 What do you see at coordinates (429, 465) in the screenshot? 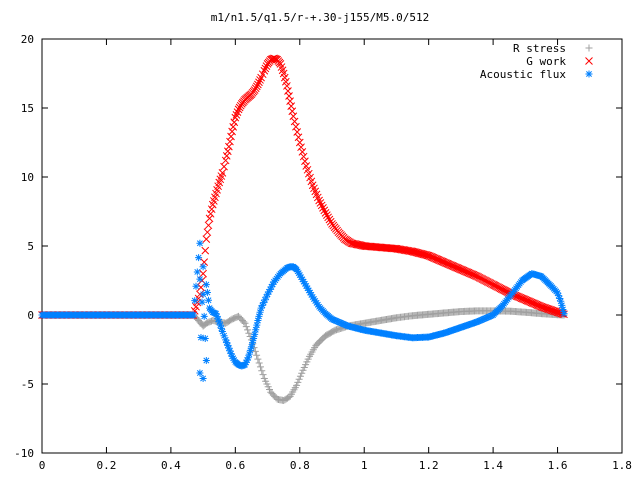
I see `x-tick-label: 1.2` at bounding box center [429, 465].